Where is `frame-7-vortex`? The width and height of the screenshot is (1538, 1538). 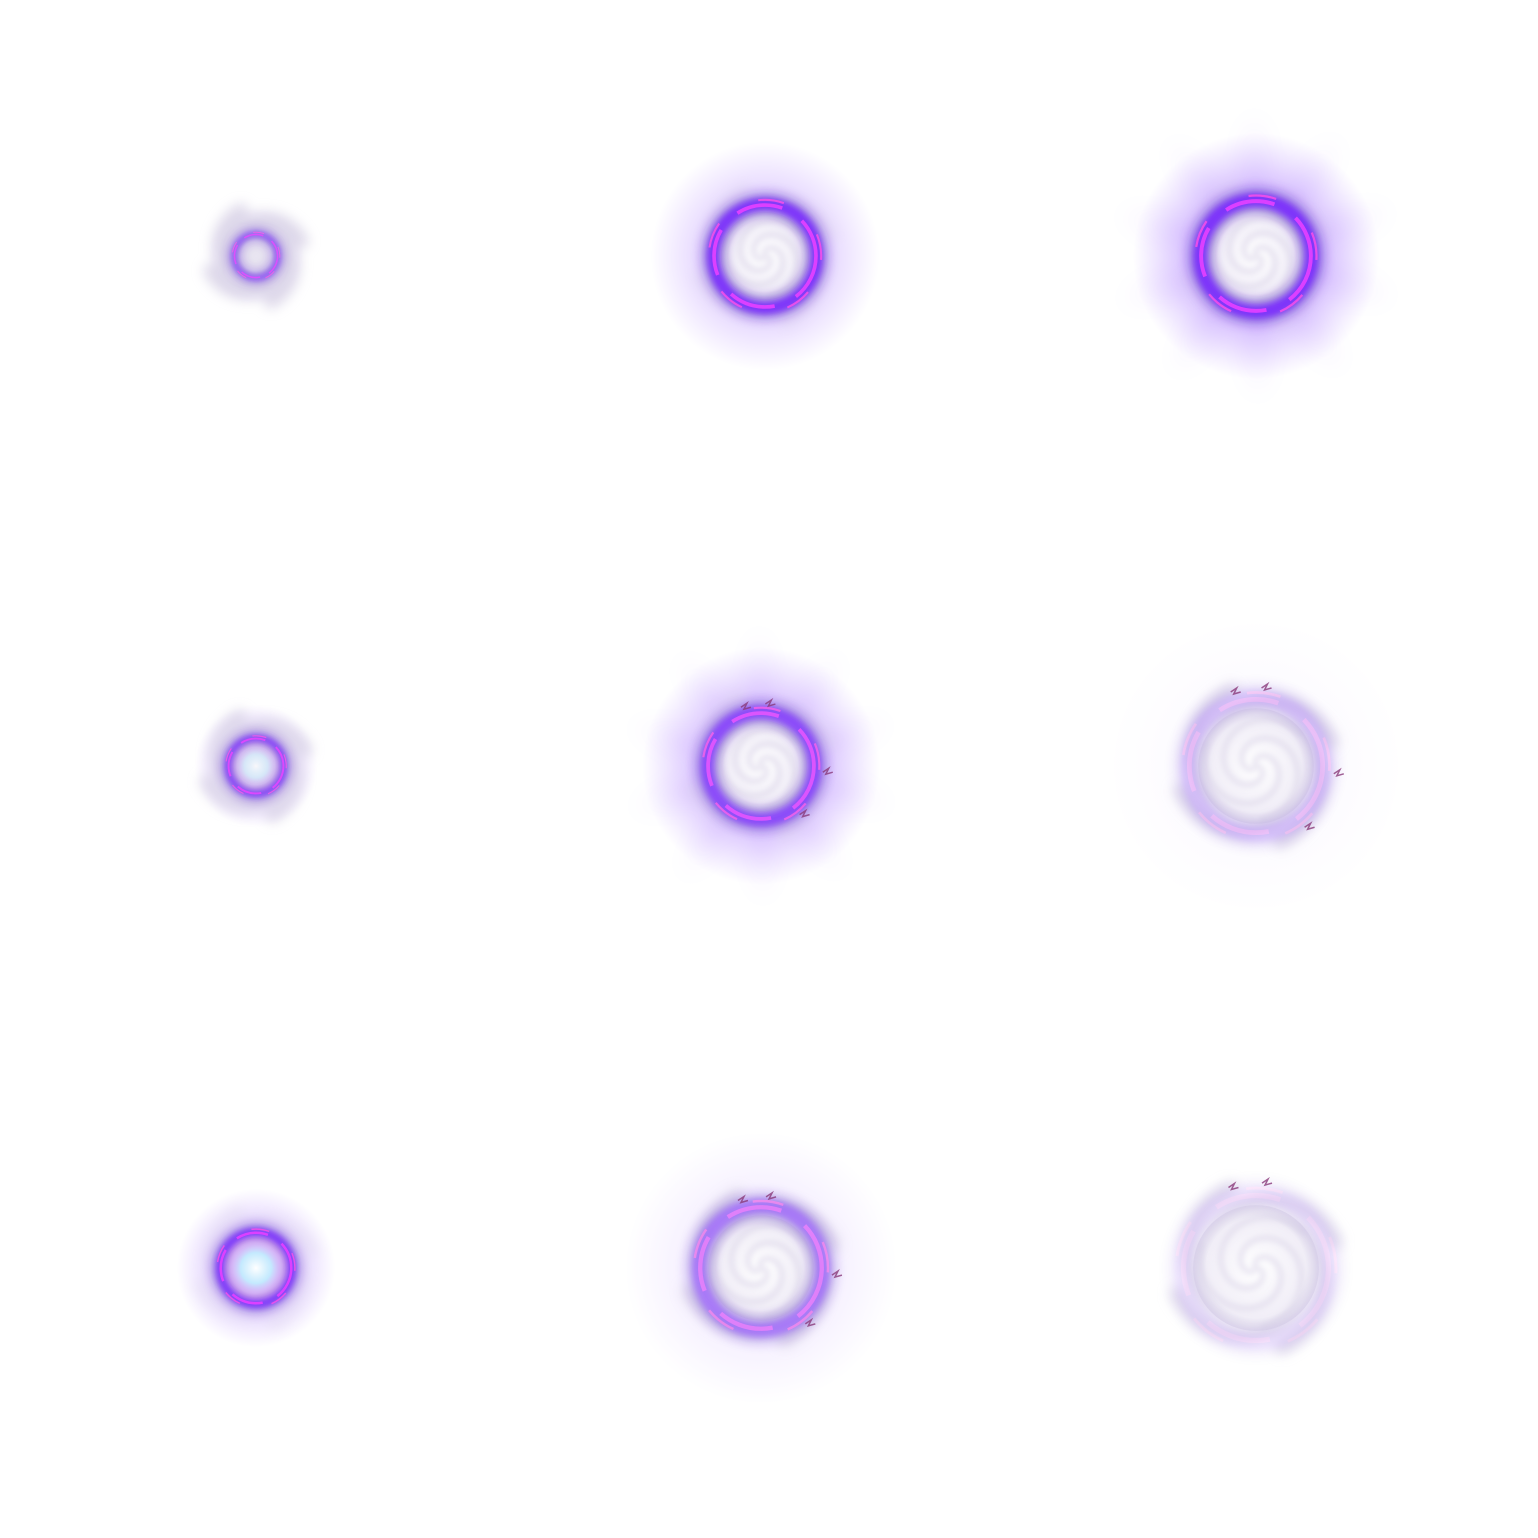
frame-7-vortex is located at coordinates (256, 1268).